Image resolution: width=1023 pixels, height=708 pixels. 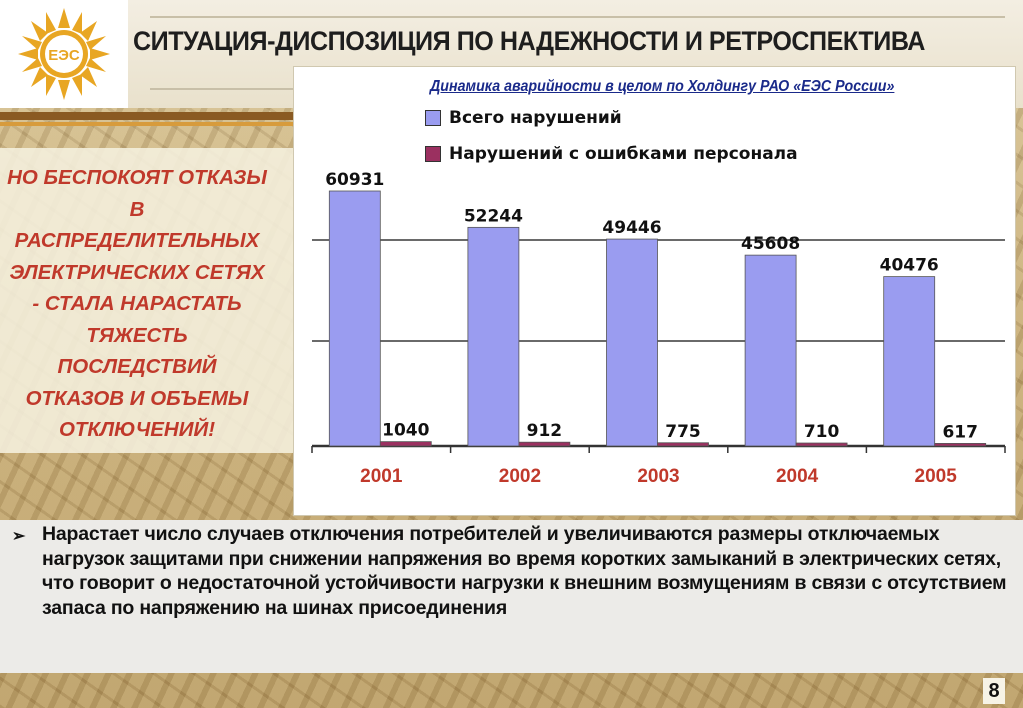 I want to click on legend-swatch-personnel, so click(x=433, y=154).